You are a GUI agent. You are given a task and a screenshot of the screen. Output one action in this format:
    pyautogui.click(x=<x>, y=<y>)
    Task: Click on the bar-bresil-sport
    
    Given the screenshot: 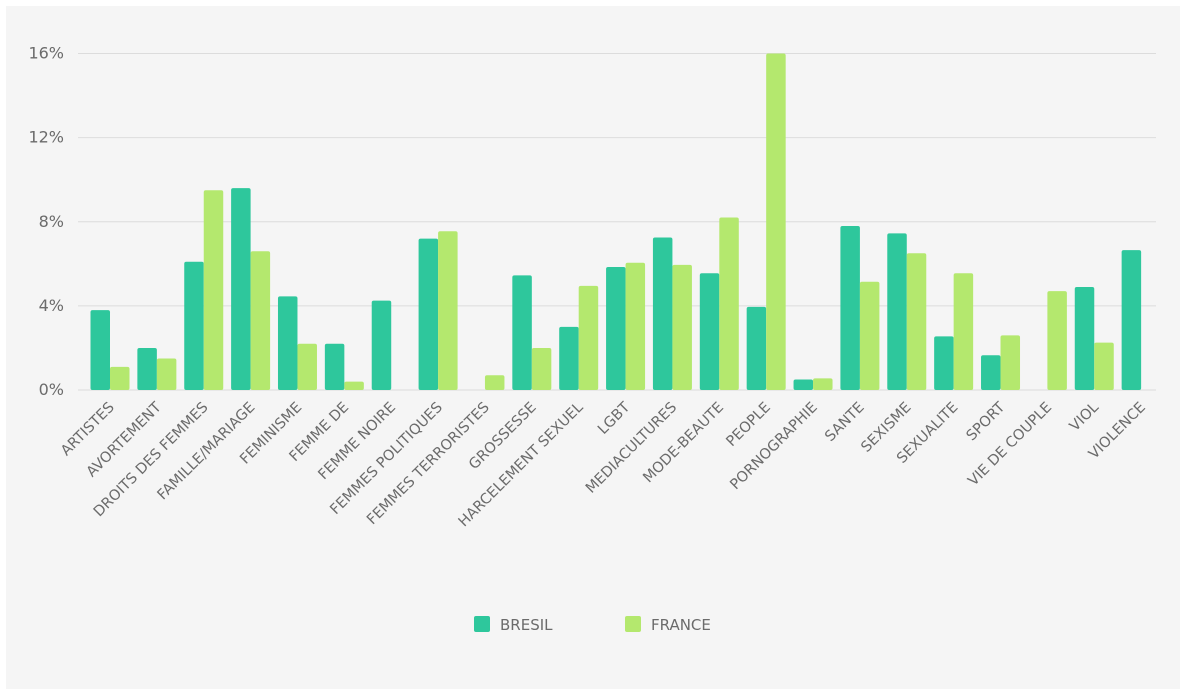 What is the action you would take?
    pyautogui.click(x=991, y=372)
    